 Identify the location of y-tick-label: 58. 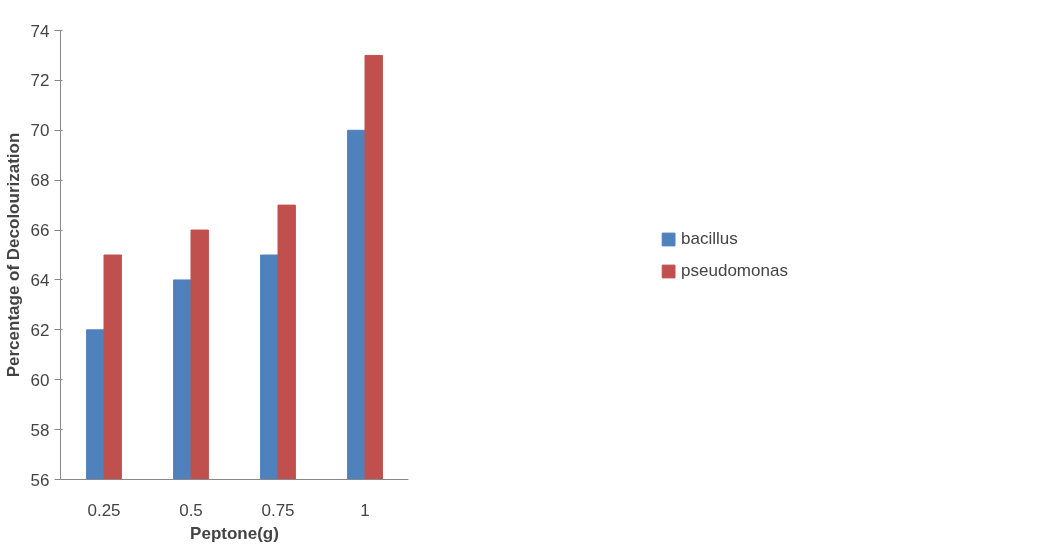
(40, 430).